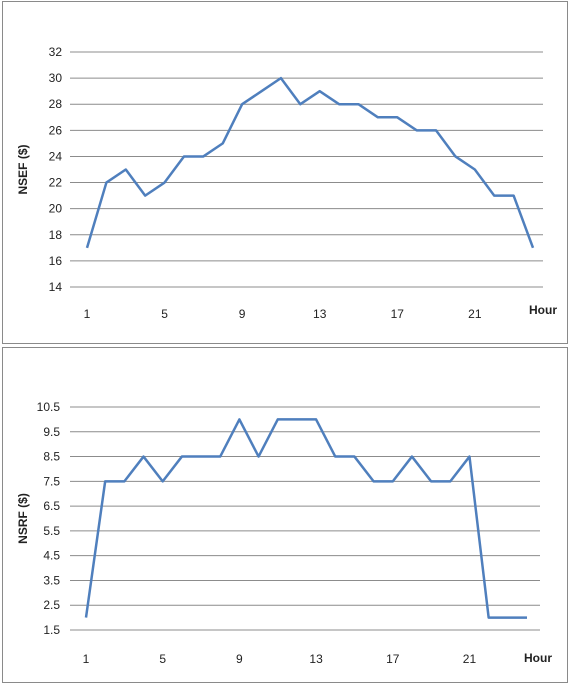  I want to click on y-tick-label: 10.5, so click(49, 407).